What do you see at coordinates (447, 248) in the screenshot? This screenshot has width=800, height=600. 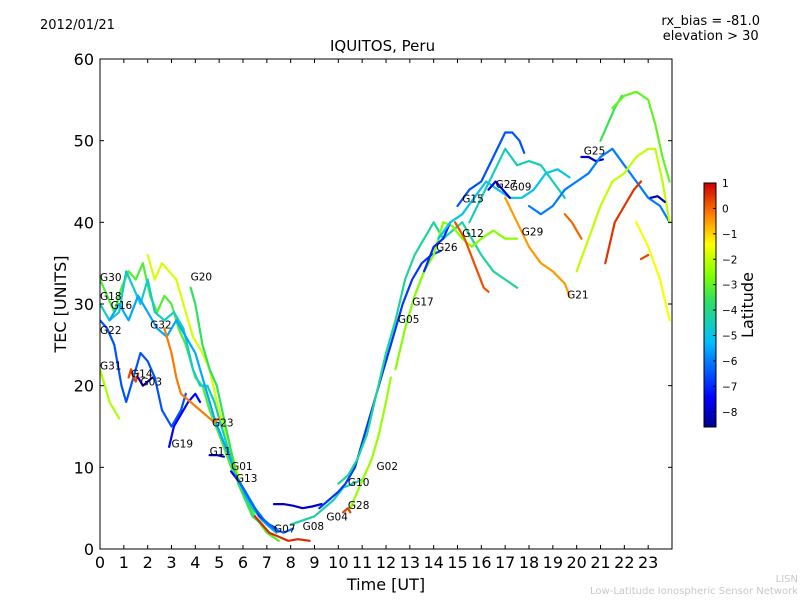 I see `prn-label-G26: G26` at bounding box center [447, 248].